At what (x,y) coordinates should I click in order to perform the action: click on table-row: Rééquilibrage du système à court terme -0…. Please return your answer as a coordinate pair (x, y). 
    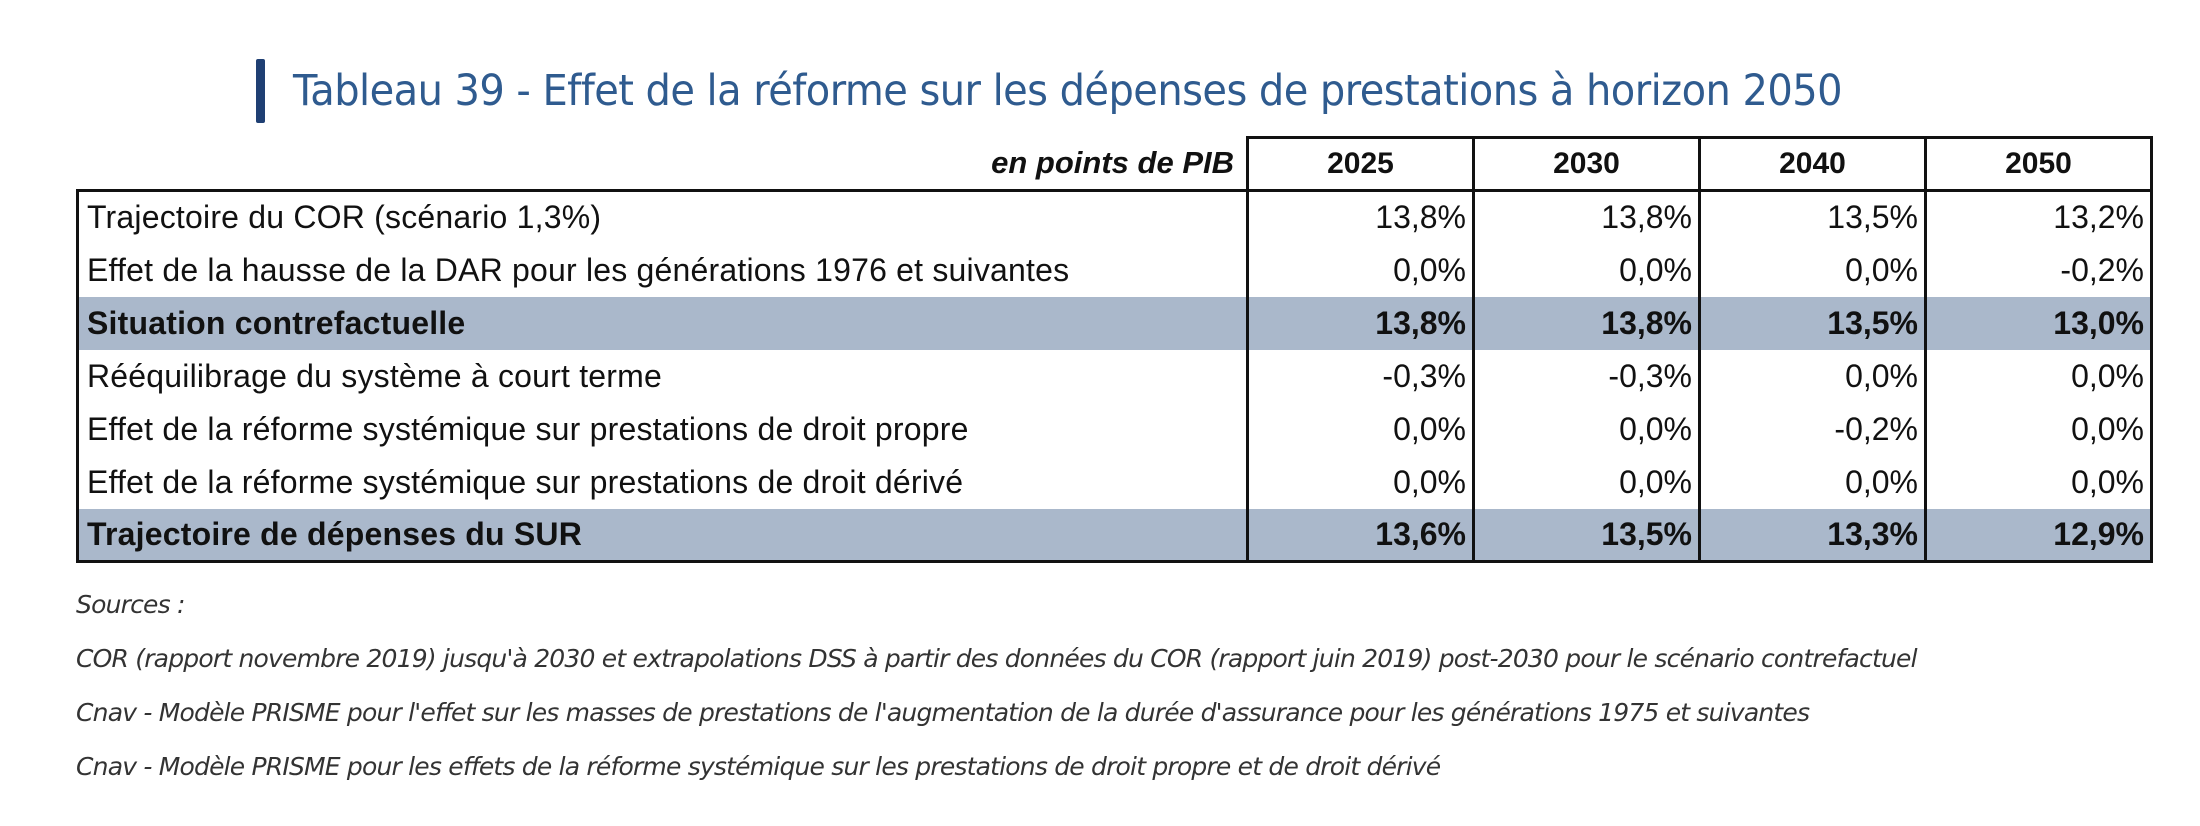
    Looking at the image, I should click on (1114, 376).